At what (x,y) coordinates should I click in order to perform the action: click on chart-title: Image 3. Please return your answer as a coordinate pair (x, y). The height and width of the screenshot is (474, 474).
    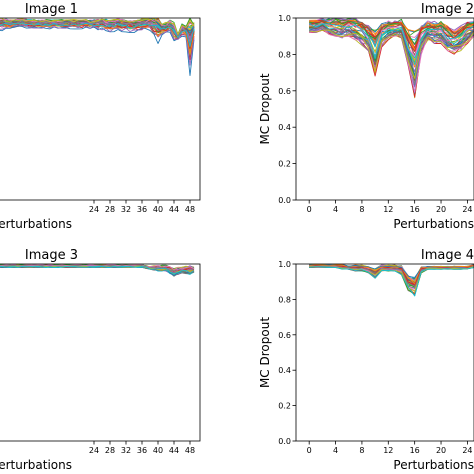
    Looking at the image, I should click on (51, 255).